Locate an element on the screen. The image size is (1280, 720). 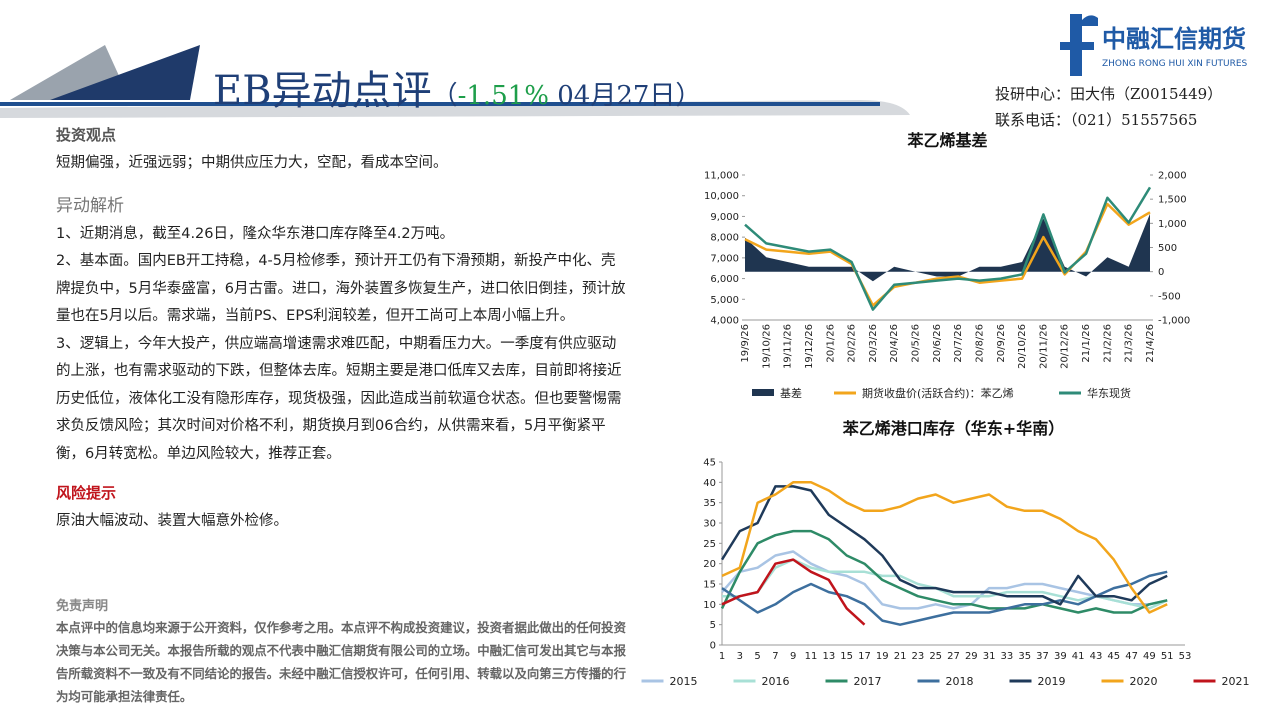
x-tick-label: 53 is located at coordinates (1185, 656).